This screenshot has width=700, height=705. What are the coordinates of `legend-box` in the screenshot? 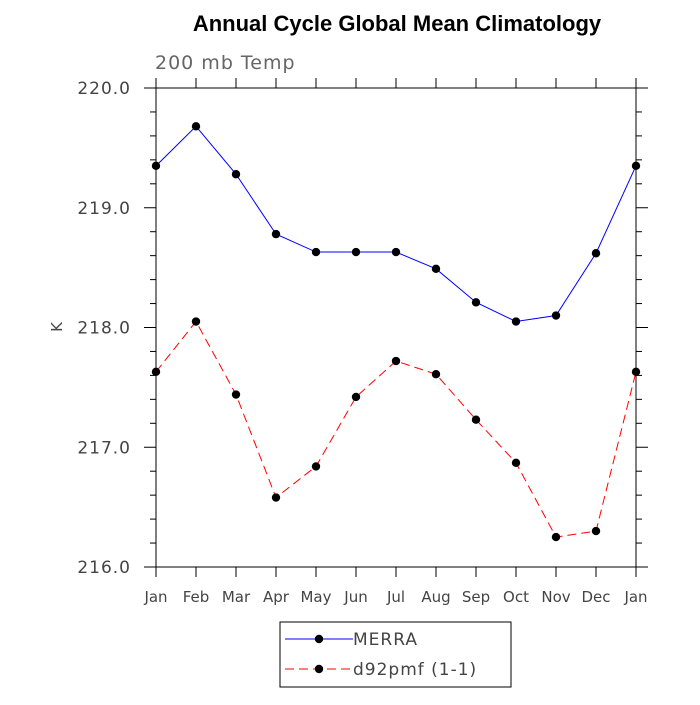 It's located at (395, 654).